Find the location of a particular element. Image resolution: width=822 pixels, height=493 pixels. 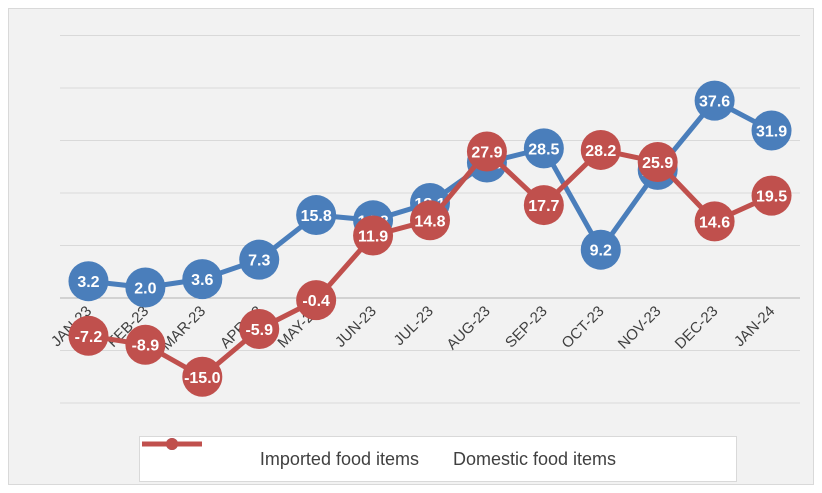

data-label: 14.8 is located at coordinates (429, 221).